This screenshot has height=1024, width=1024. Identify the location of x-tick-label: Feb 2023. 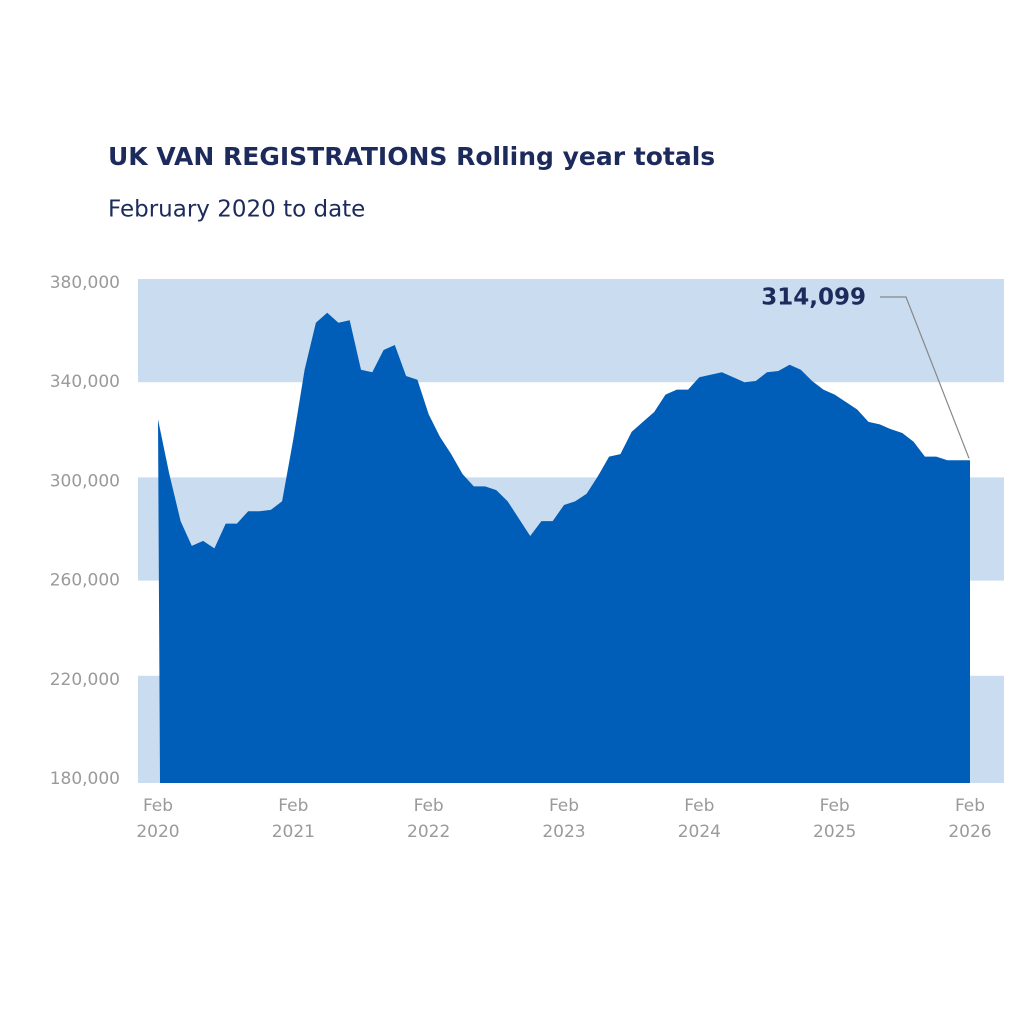
(563, 819).